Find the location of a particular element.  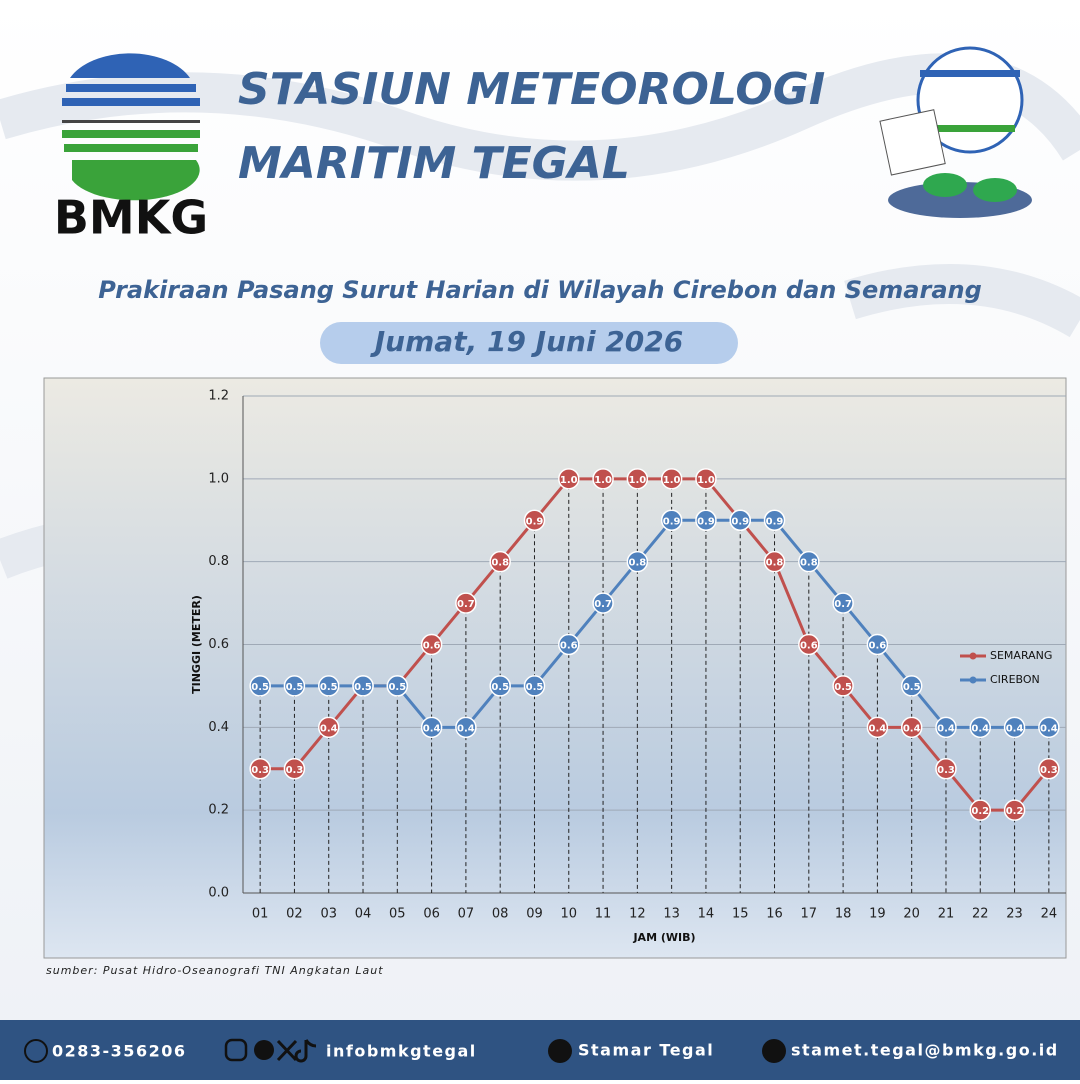

x-tick-label: 12 is located at coordinates (637, 914).